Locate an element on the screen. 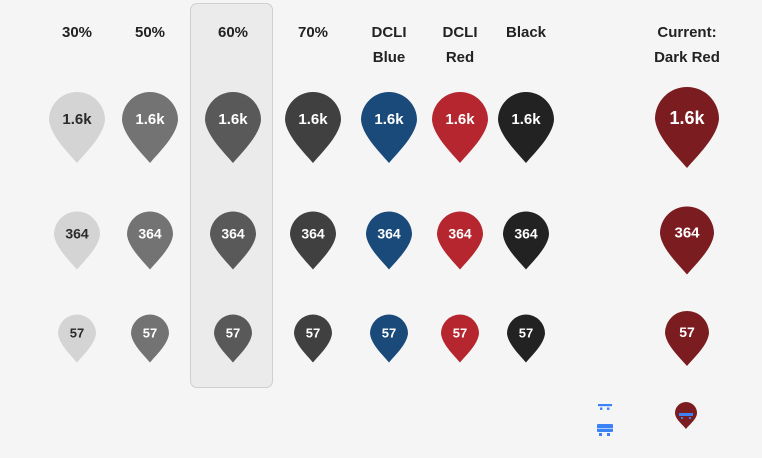 This screenshot has width=762, height=458. column-header-line1: Black is located at coordinates (526, 32).